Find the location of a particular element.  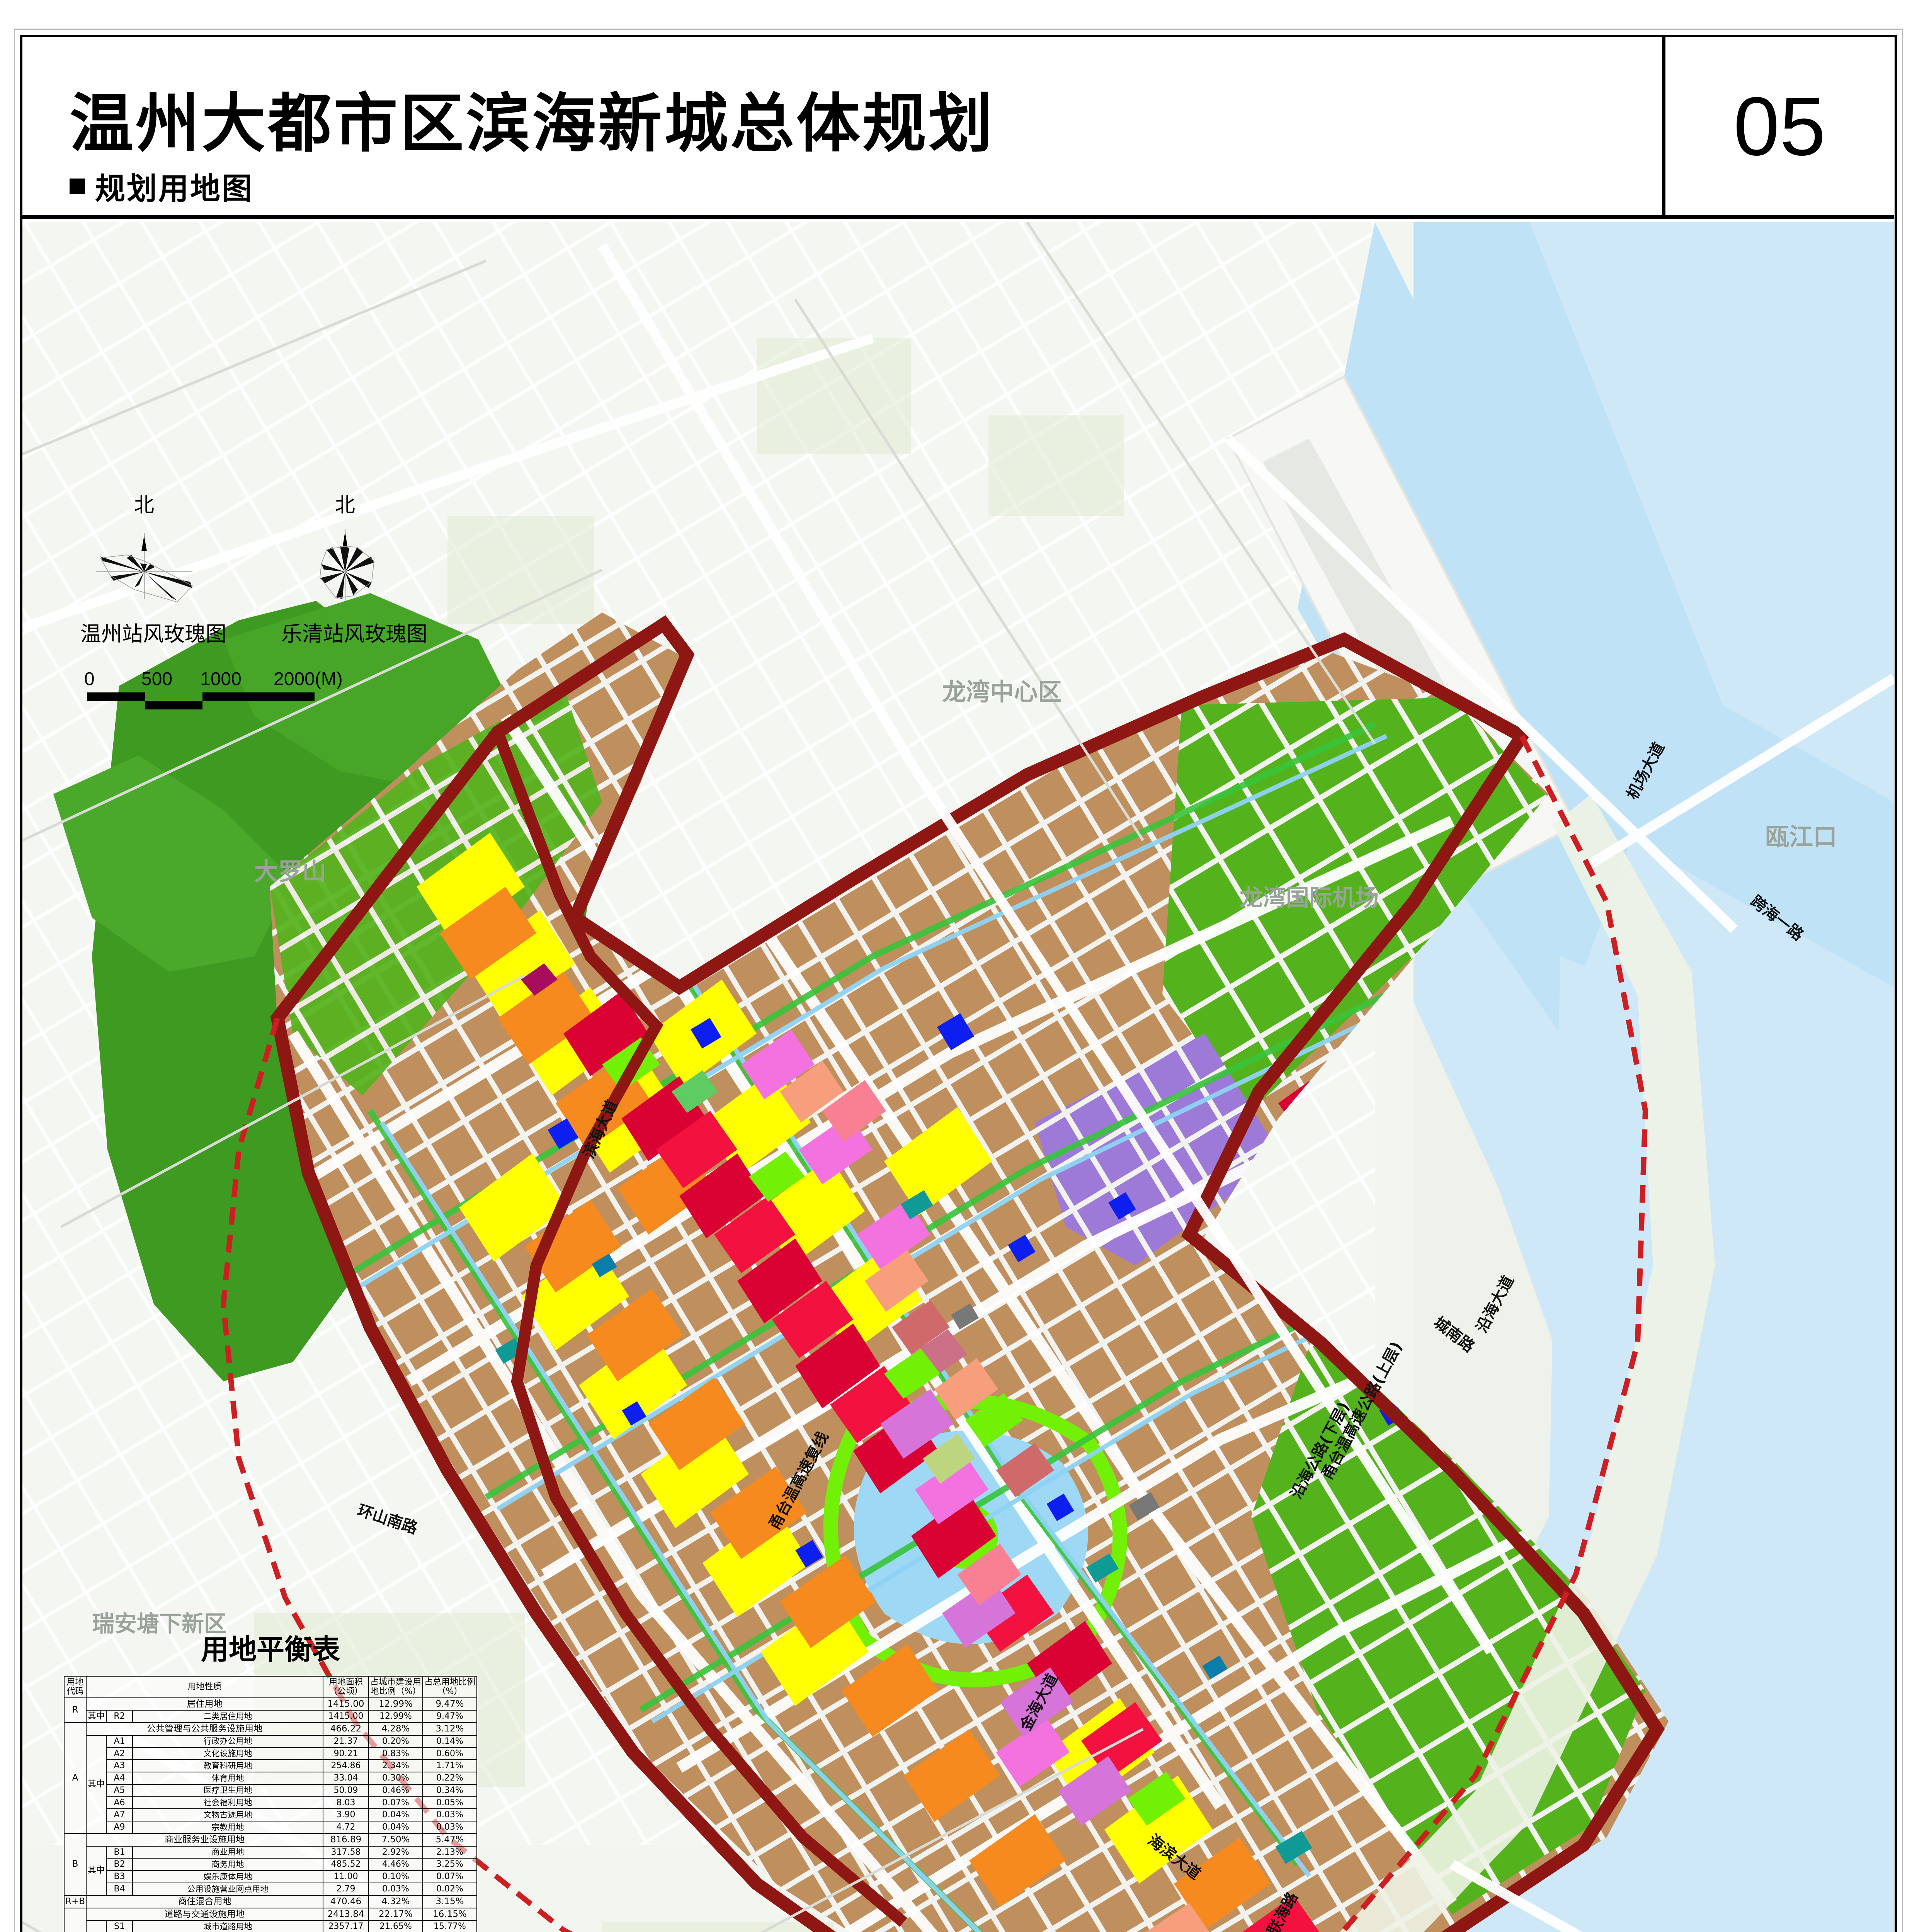

title-band: 温州大都市区滨海新城总体规划 规划用地图 is located at coordinates (842, 128).